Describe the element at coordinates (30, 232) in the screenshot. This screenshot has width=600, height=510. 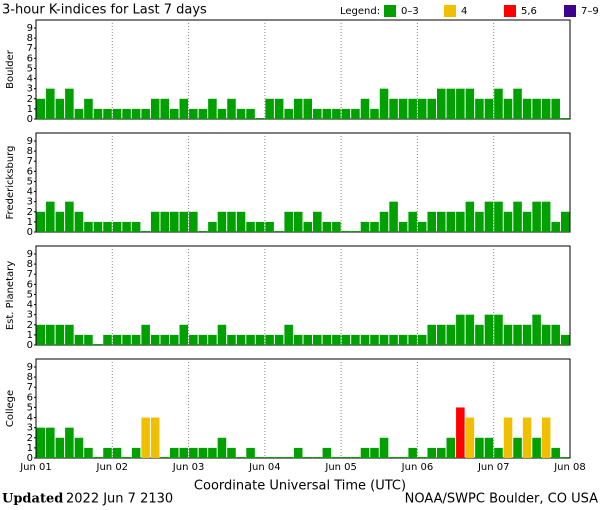
I see `y-tick-label: 0` at that location.